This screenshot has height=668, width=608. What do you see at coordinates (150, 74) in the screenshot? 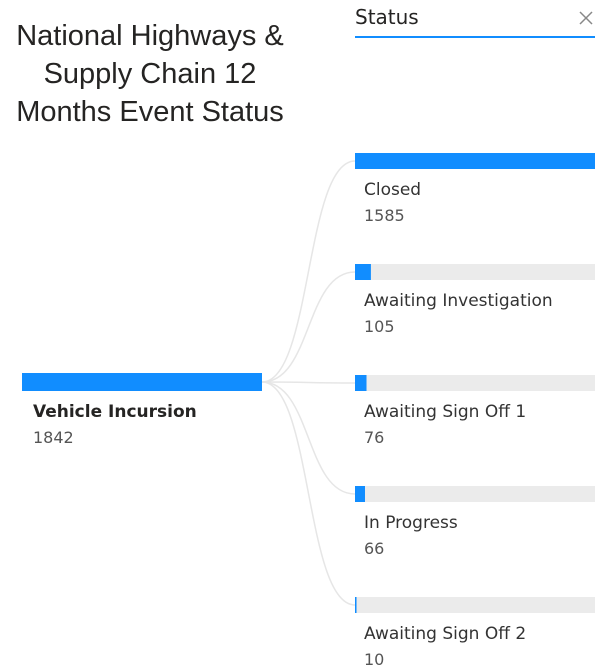
I see `chart-title: Supply Chain 12` at bounding box center [150, 74].